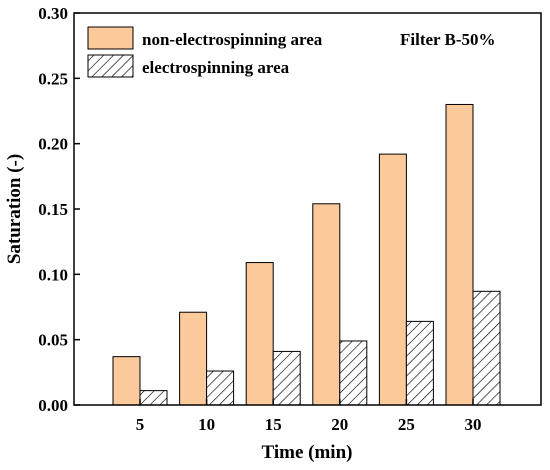  What do you see at coordinates (448, 39) in the screenshot?
I see `filter-annotation: Filter B-50%` at bounding box center [448, 39].